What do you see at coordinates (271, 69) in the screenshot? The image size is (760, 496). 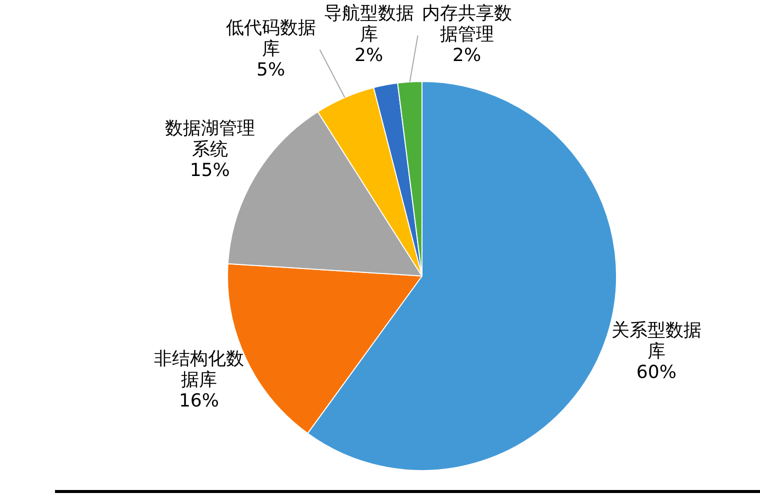 I see `data-label: 5%` at bounding box center [271, 69].